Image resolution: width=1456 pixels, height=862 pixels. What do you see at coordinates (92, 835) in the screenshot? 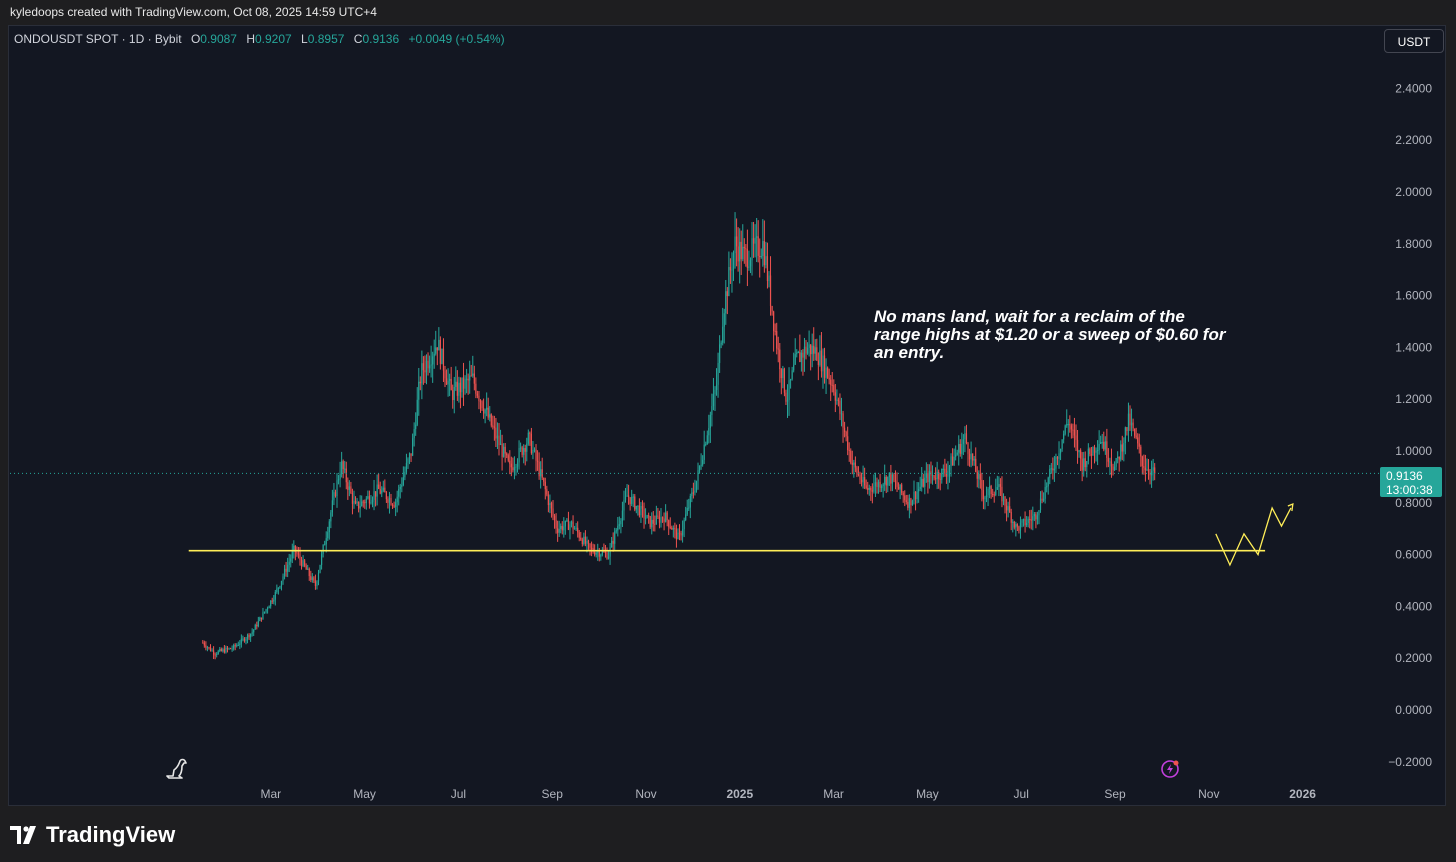
I see `brand-footer: TradingView` at bounding box center [92, 835].